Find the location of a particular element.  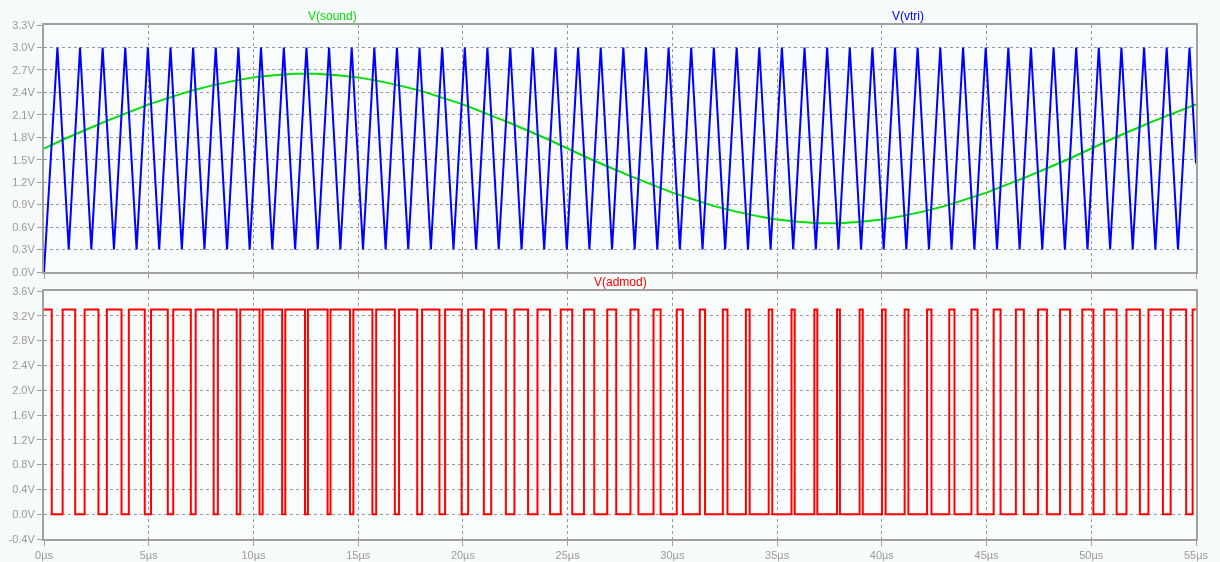

x-tick-label: 55µs is located at coordinates (1196, 555).